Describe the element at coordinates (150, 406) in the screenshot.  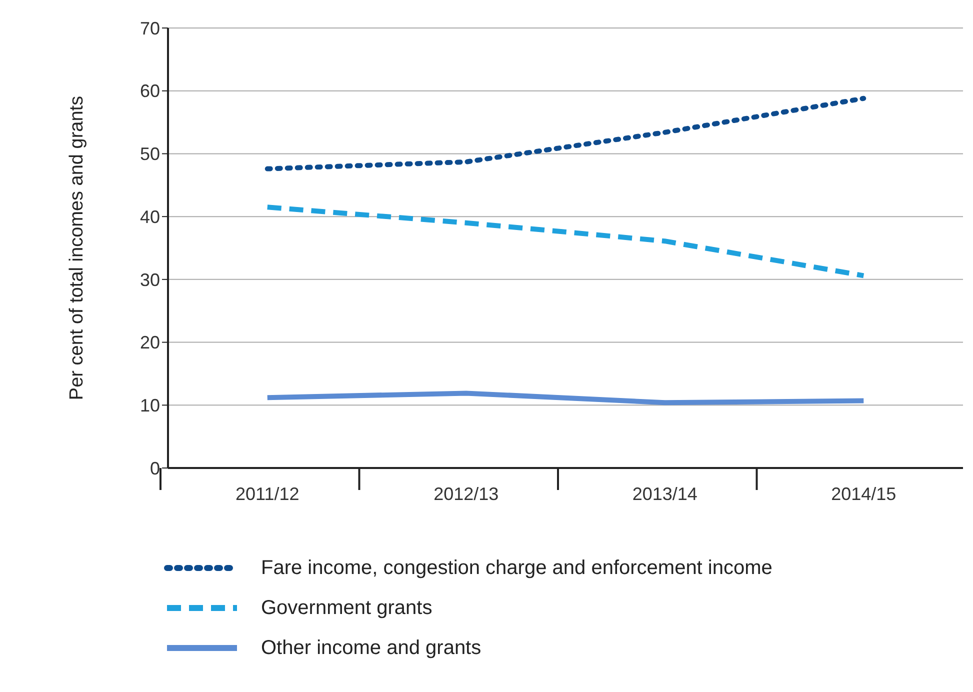
I see `y-tick-label: 10` at that location.